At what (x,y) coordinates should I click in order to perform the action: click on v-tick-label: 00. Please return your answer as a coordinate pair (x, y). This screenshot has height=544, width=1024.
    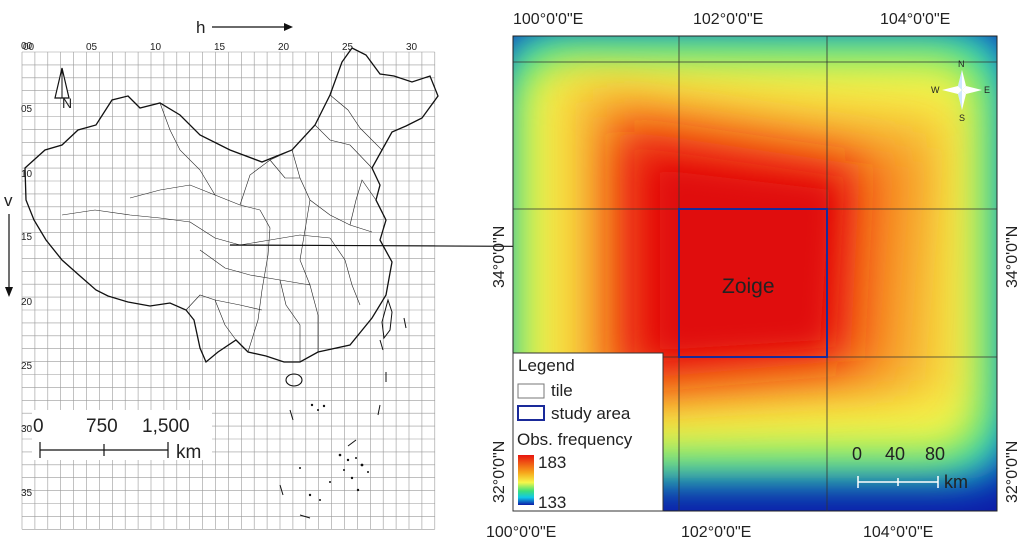
    Looking at the image, I should click on (27, 46).